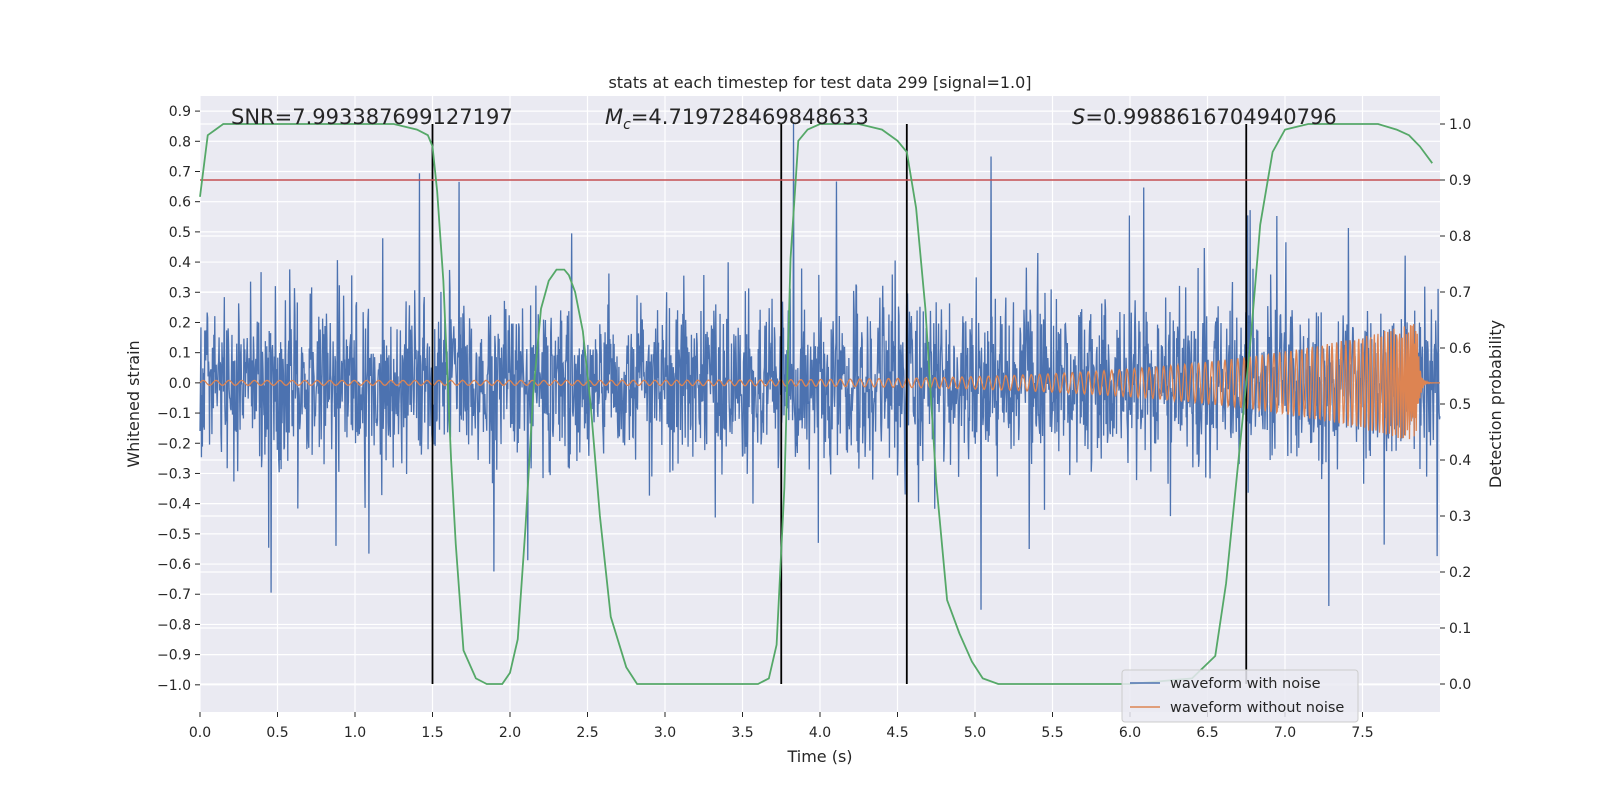 The width and height of the screenshot is (1600, 800). Describe the element at coordinates (174, 414) in the screenshot. I see `y-tick-label: −0.1` at that location.